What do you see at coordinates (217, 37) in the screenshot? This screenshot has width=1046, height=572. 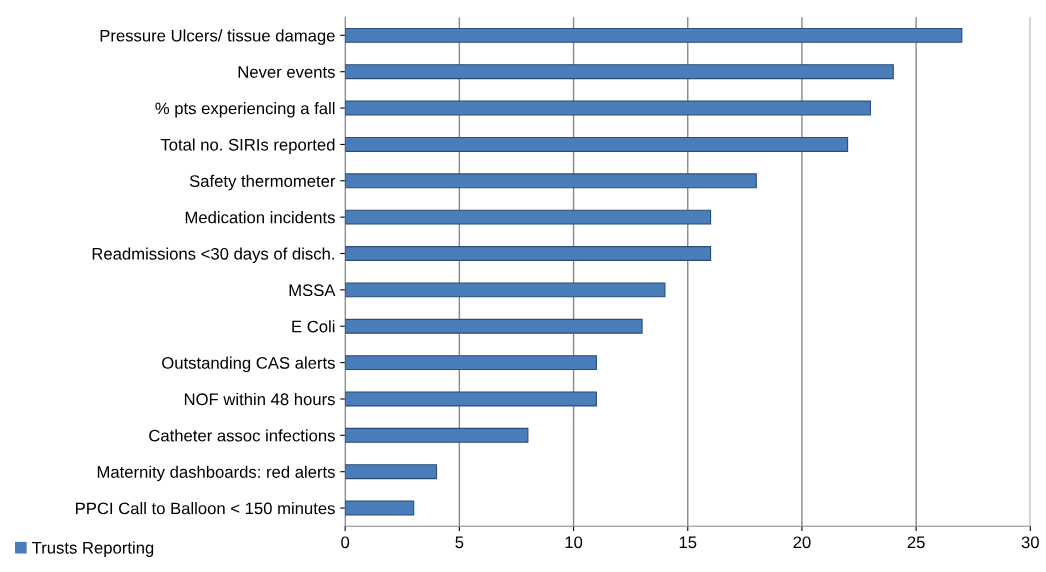 I see `y-tick-label: Pressure Ulcers/ tissue damage` at bounding box center [217, 37].